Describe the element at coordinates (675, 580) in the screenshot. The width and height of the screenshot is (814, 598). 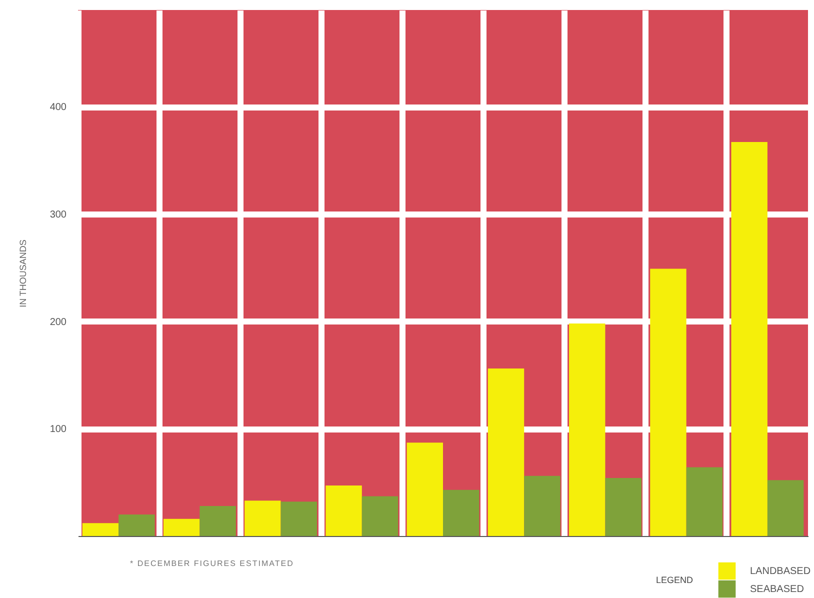
I see `legend-title: LEGEND` at that location.